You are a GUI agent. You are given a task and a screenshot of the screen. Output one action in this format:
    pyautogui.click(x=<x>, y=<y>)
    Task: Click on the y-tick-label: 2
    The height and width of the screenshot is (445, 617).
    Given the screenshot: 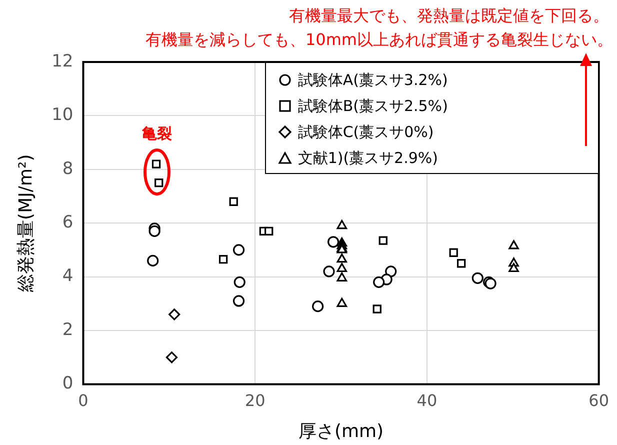 What is the action you would take?
    pyautogui.click(x=68, y=330)
    